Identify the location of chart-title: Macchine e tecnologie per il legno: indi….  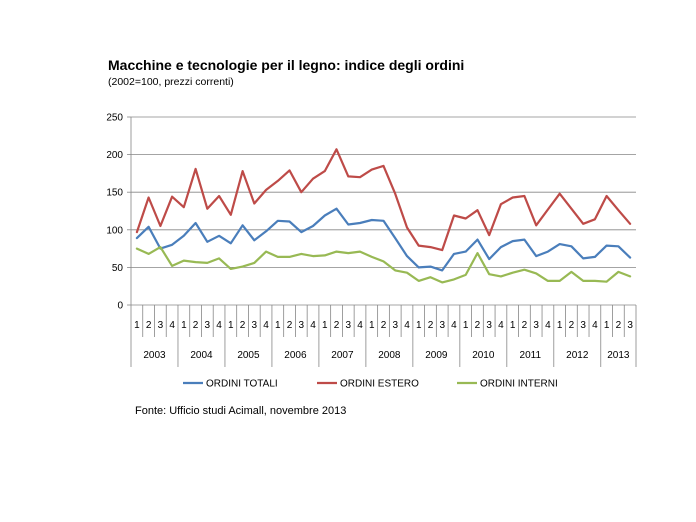
(286, 65).